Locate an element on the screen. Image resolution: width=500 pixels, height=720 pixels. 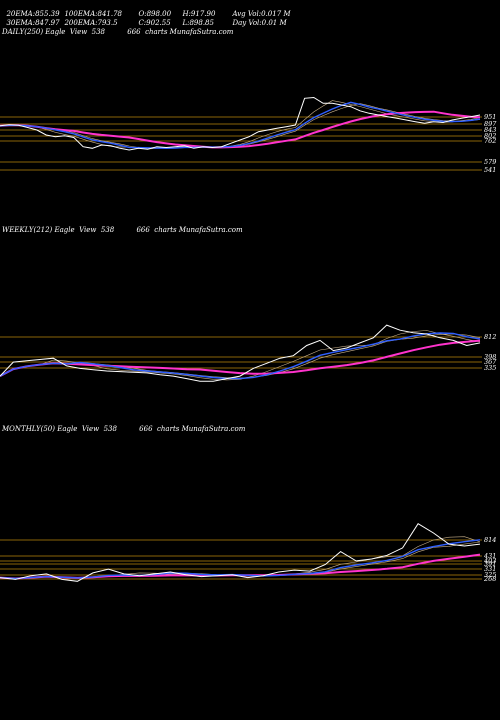
ema30-label: 30EMA: is located at coordinates (21, 23).